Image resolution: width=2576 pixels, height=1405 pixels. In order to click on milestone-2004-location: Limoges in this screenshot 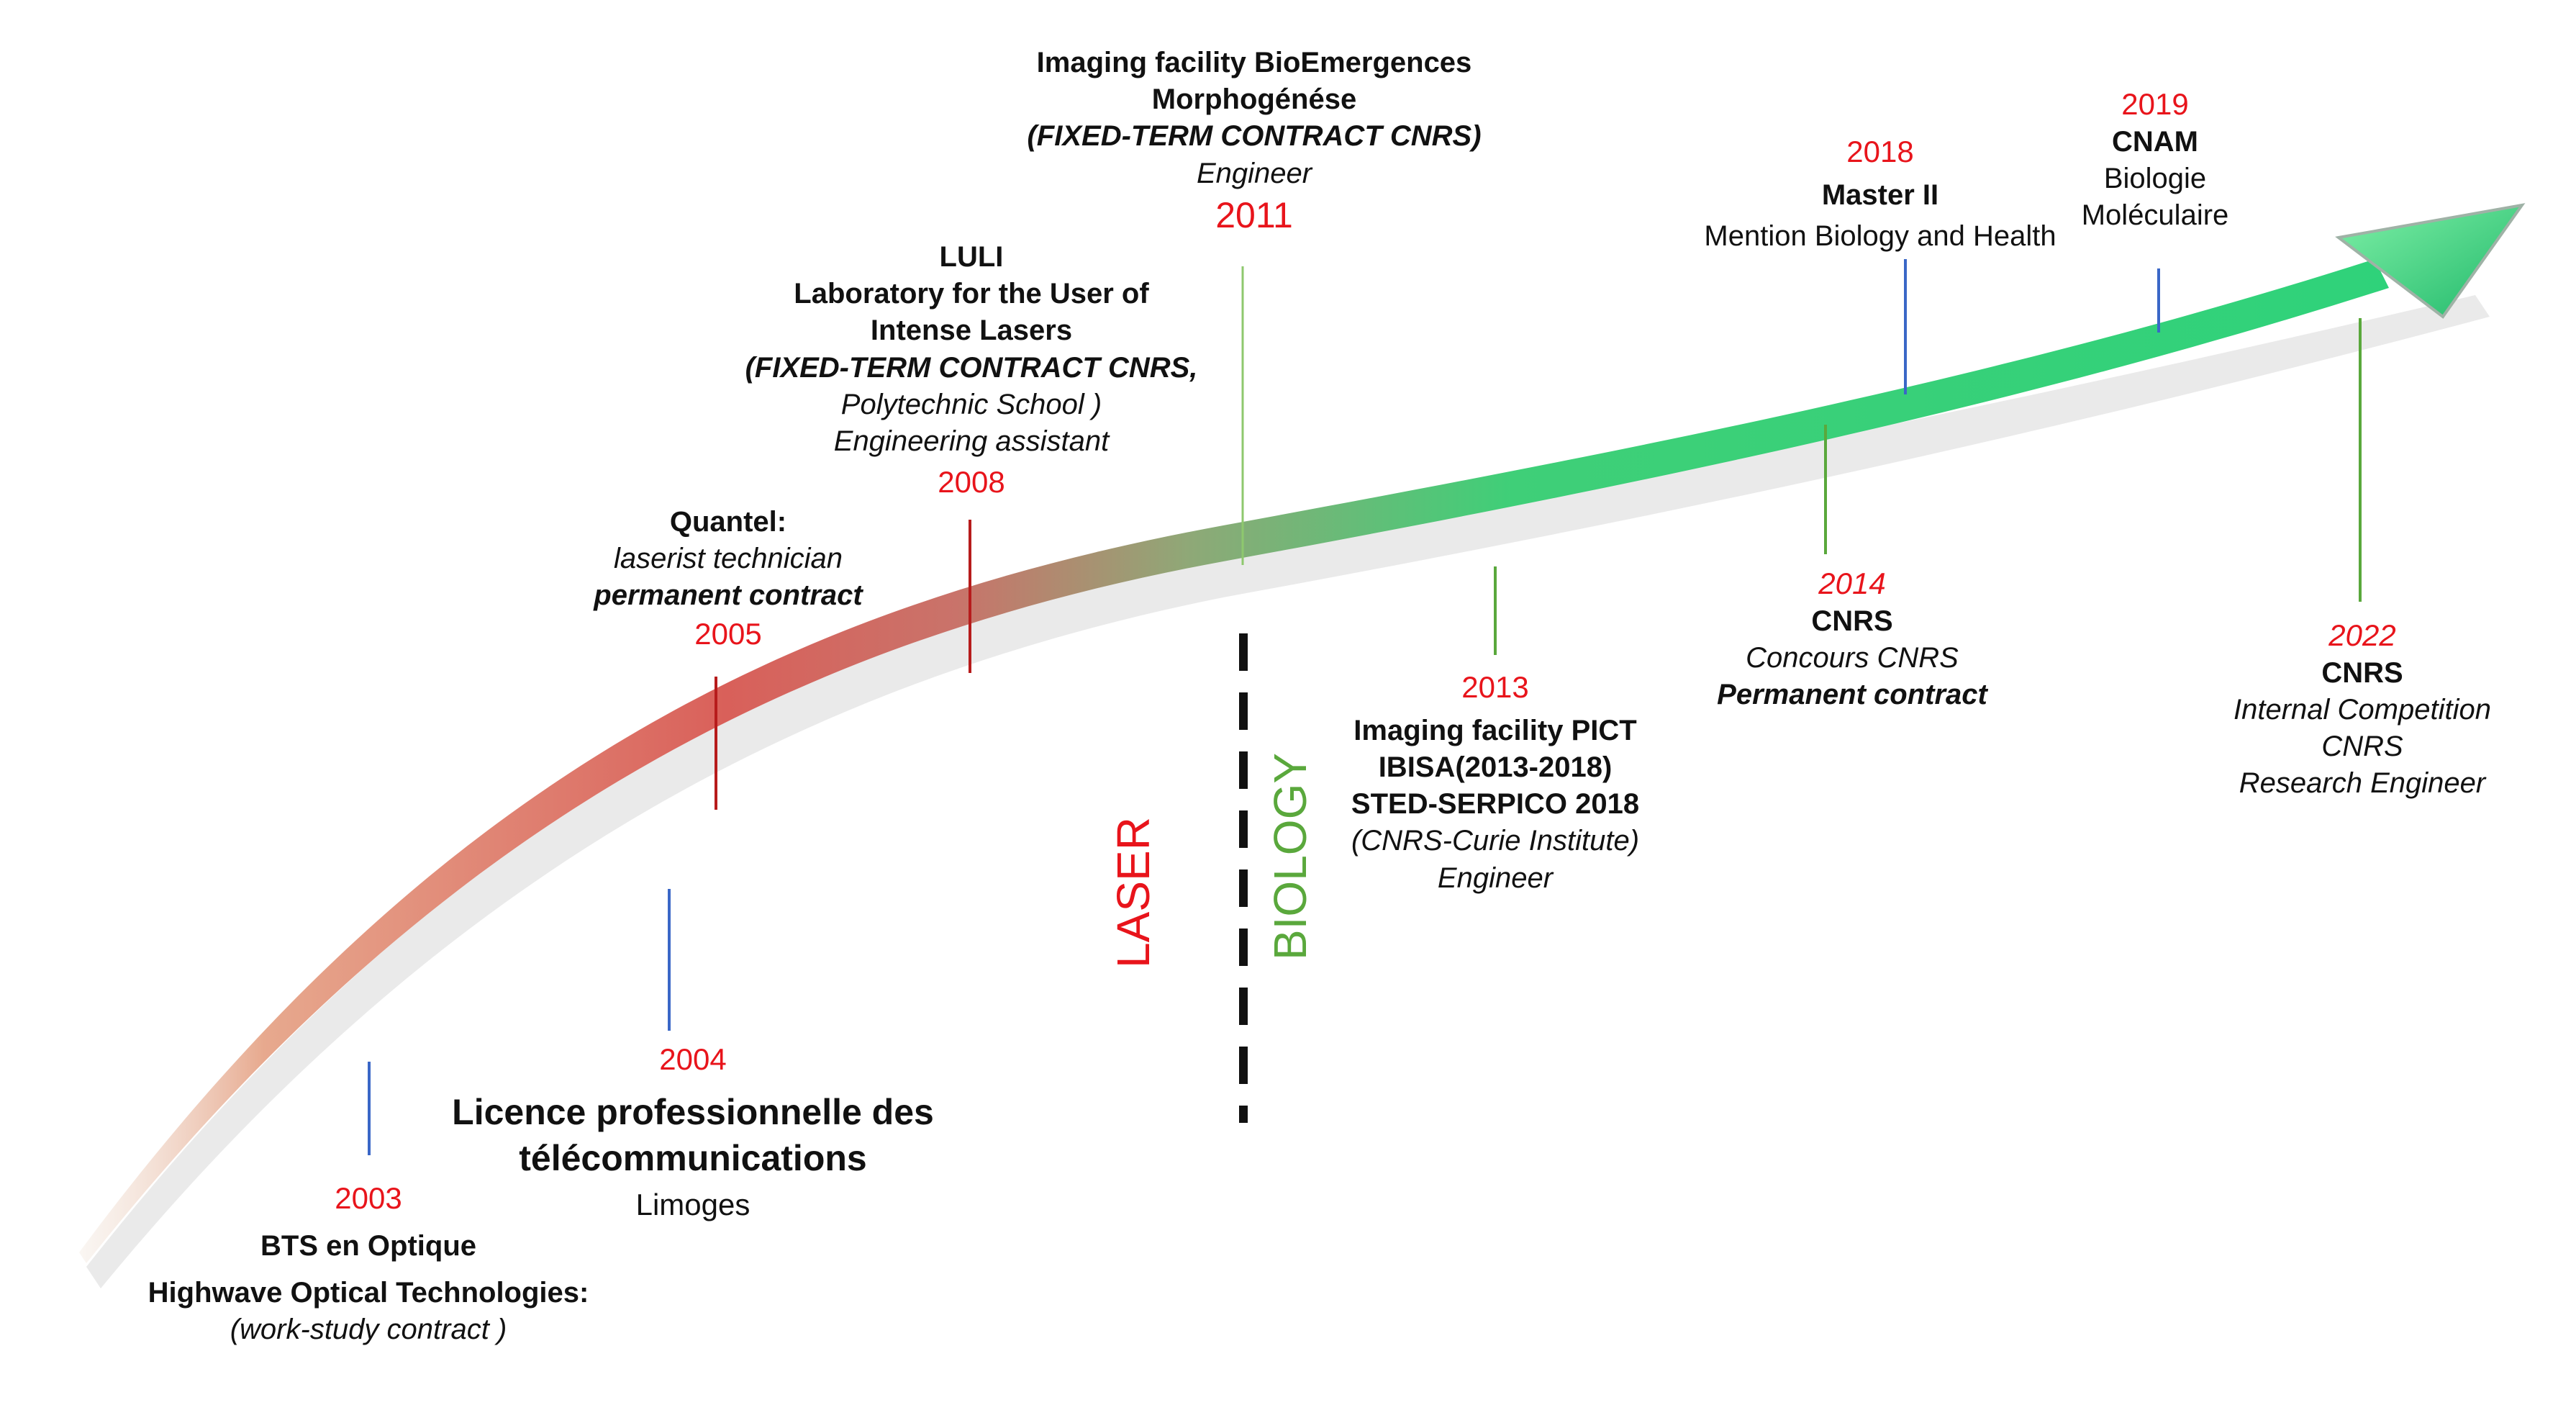, I will do `click(692, 1204)`.